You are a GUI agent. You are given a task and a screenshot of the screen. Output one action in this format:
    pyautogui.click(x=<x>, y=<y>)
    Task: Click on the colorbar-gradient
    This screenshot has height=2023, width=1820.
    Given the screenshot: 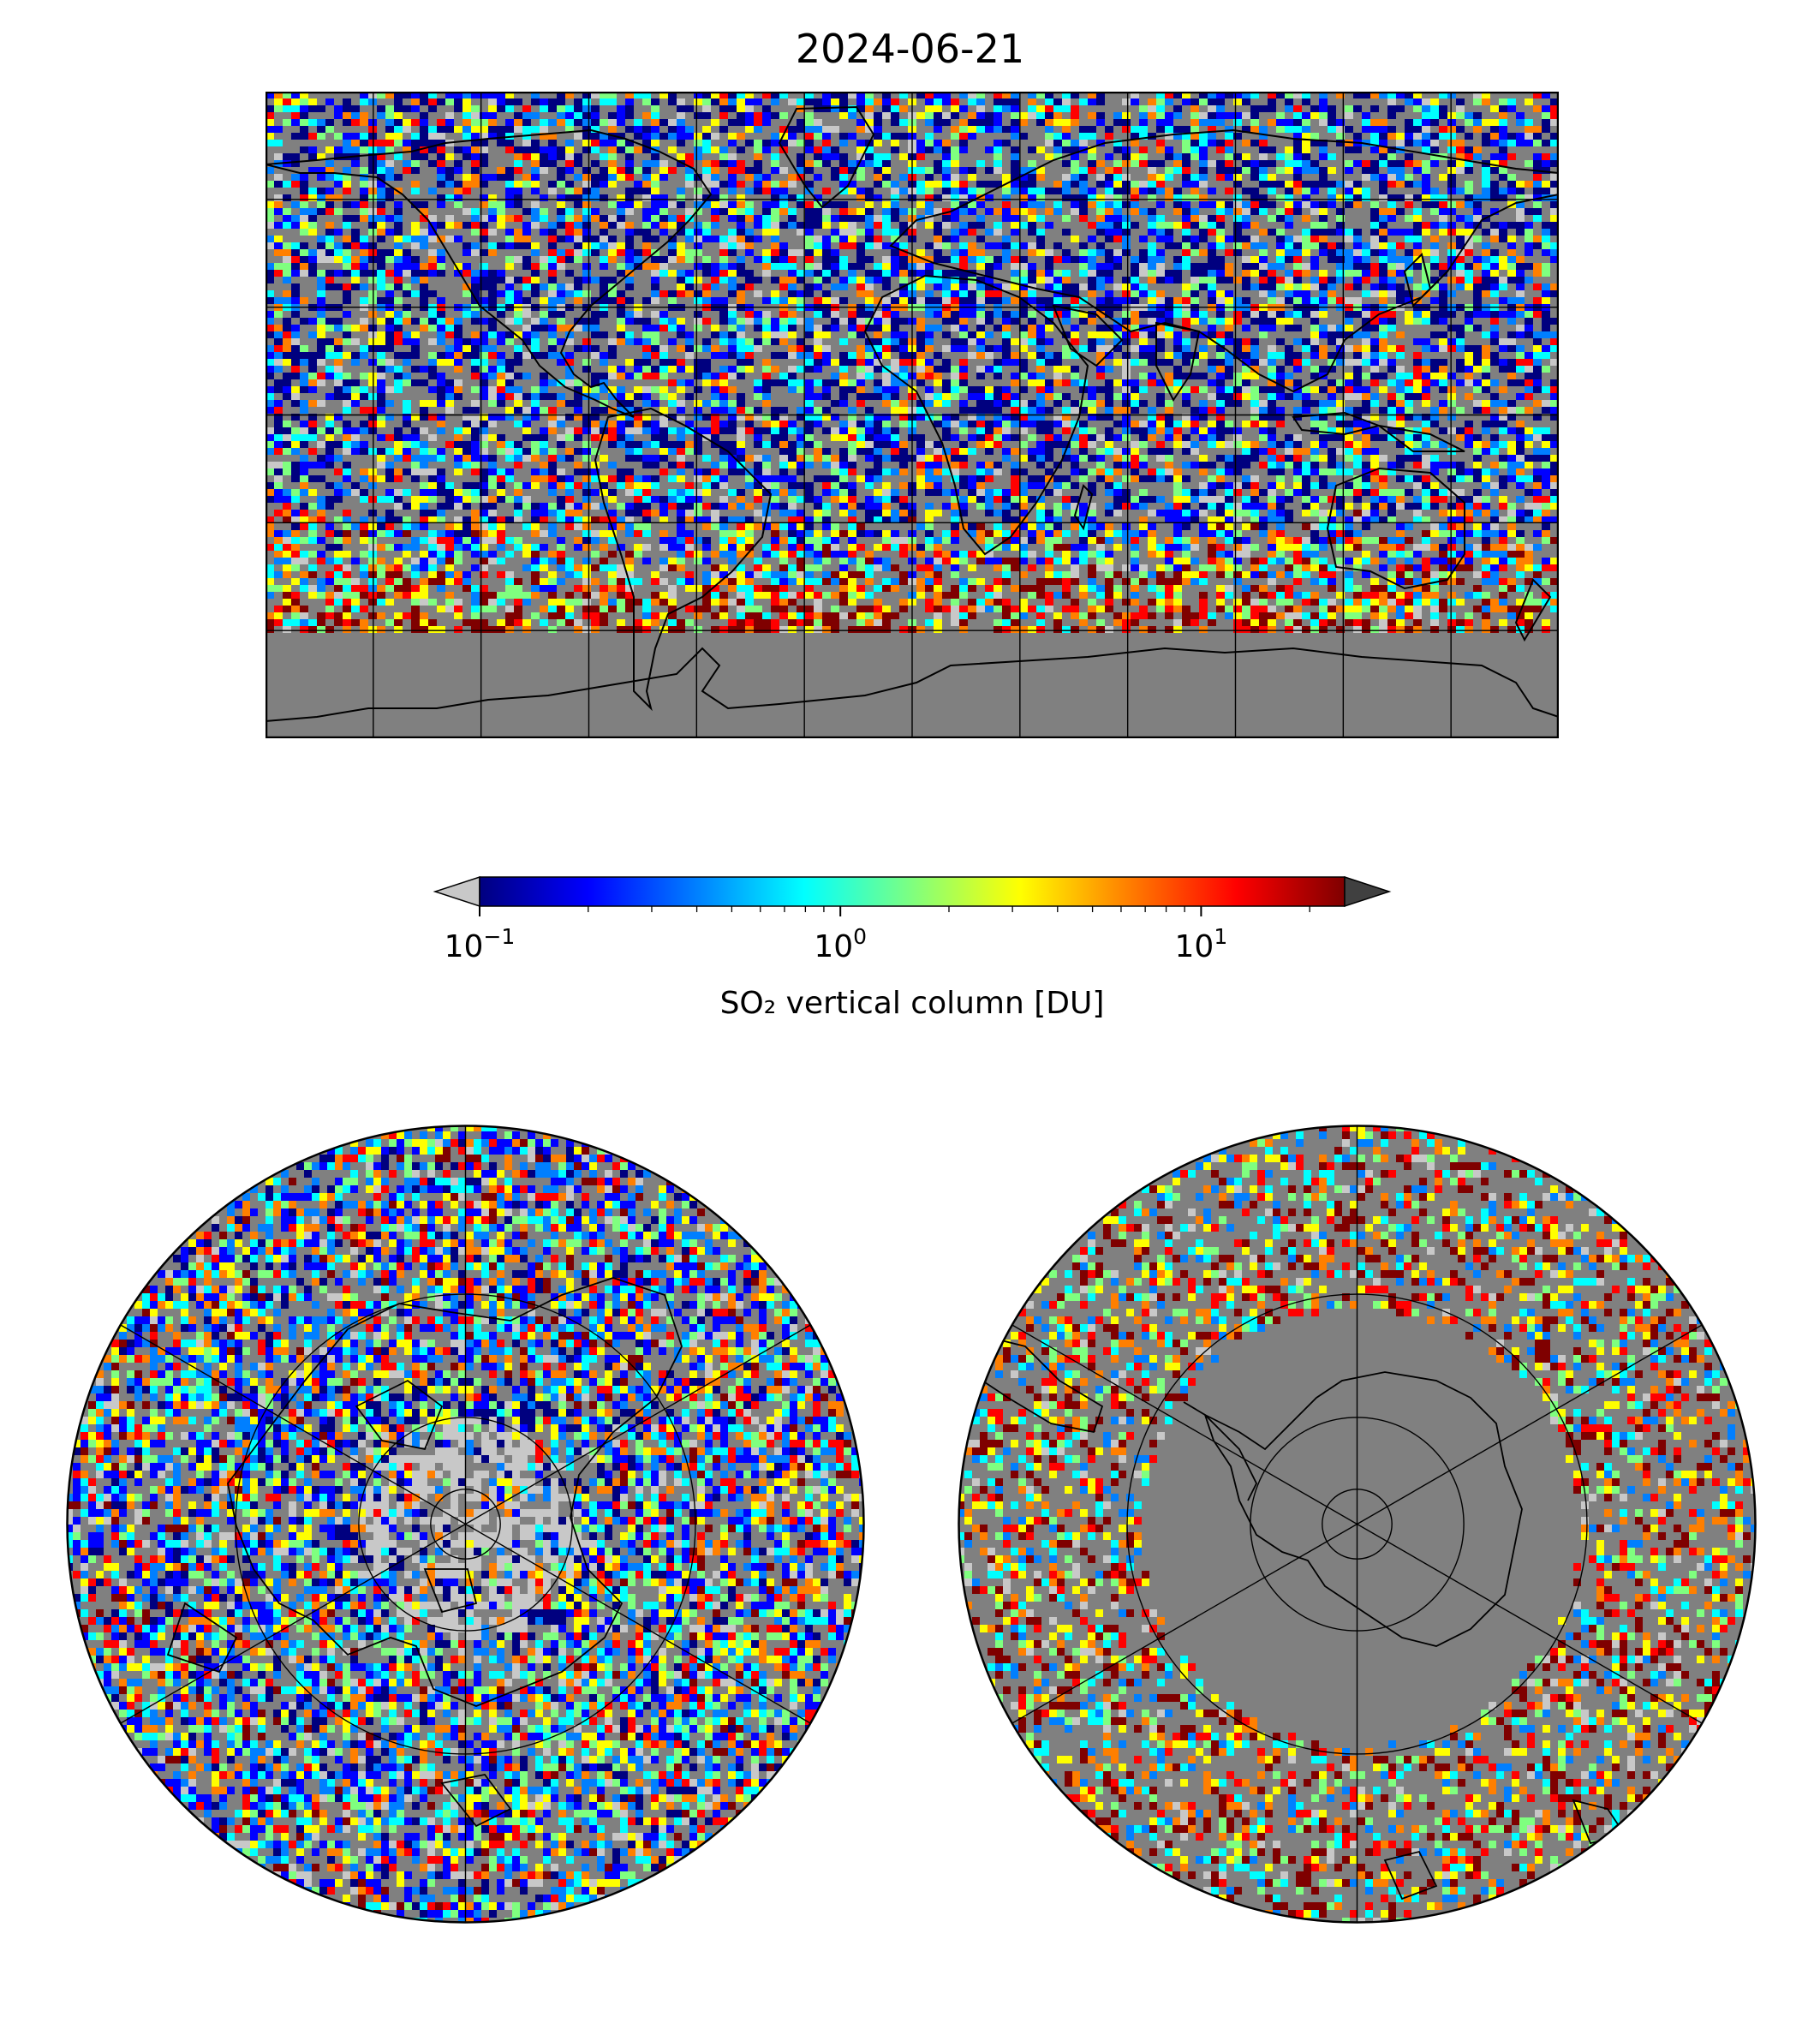 What is the action you would take?
    pyautogui.click(x=912, y=891)
    